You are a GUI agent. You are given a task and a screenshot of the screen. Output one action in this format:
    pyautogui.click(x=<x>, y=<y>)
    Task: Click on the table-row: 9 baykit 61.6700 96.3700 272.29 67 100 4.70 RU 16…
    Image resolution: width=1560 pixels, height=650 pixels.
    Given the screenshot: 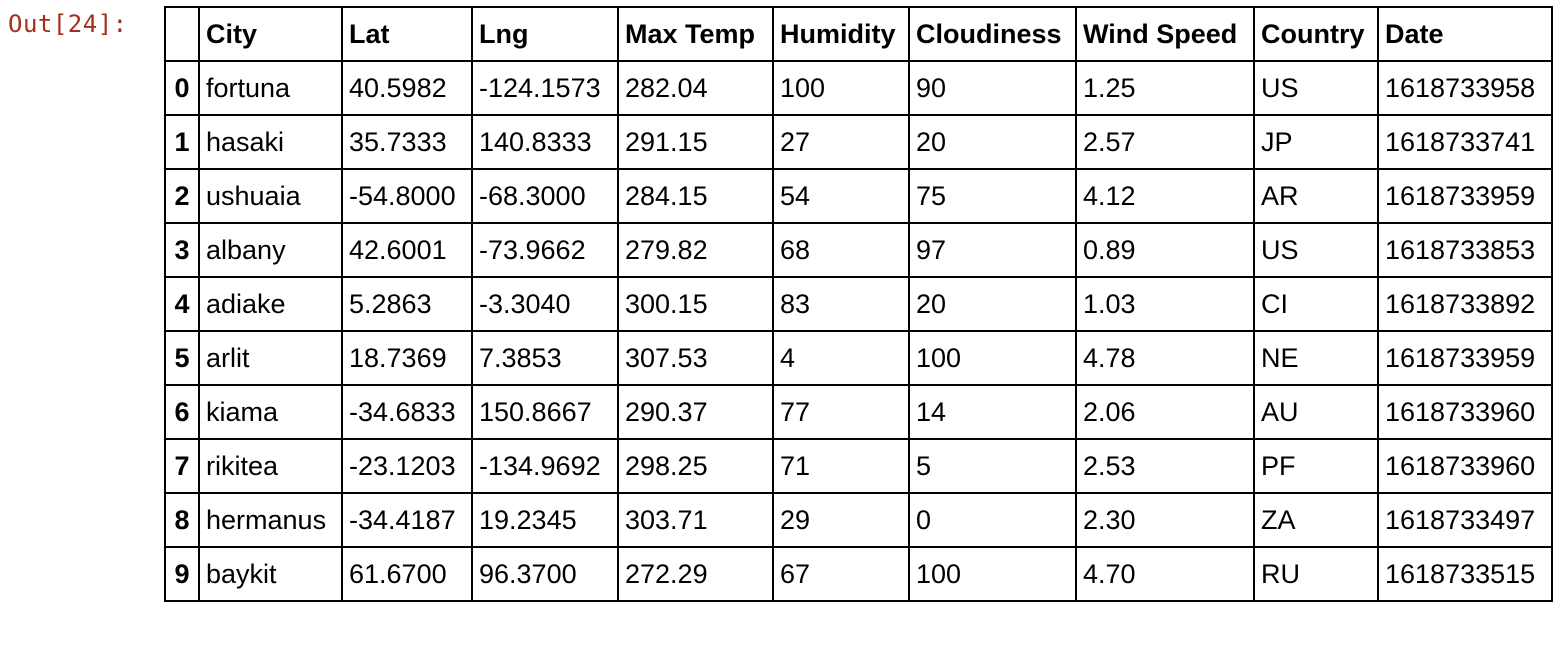 What is the action you would take?
    pyautogui.click(x=858, y=574)
    